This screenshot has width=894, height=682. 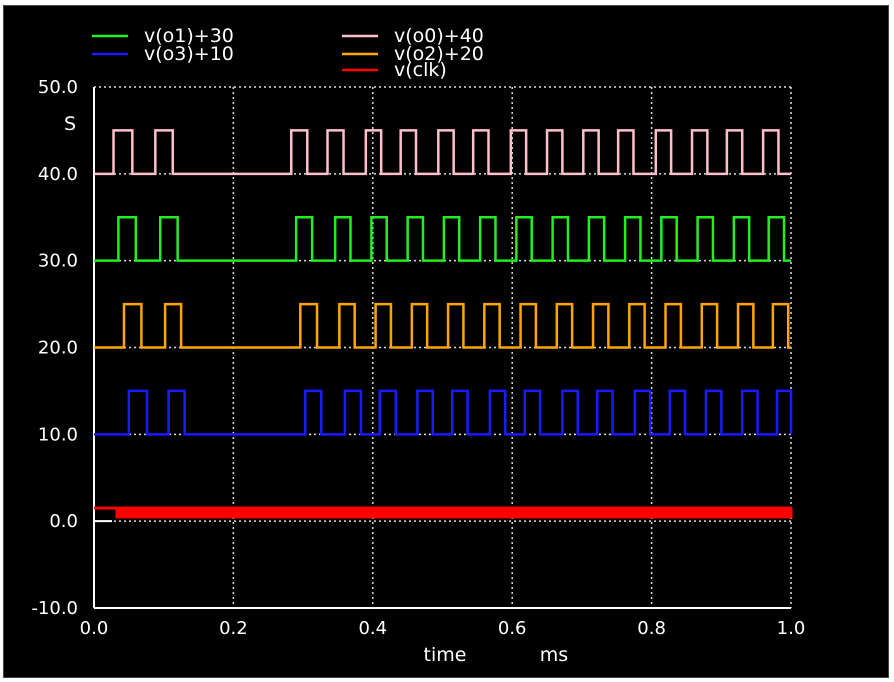 I want to click on legend-label: v(o3)+10, so click(x=189, y=54).